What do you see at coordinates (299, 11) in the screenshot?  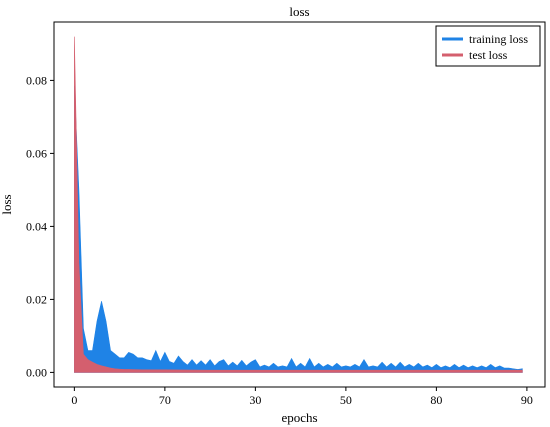 I see `chart-title: loss` at bounding box center [299, 11].